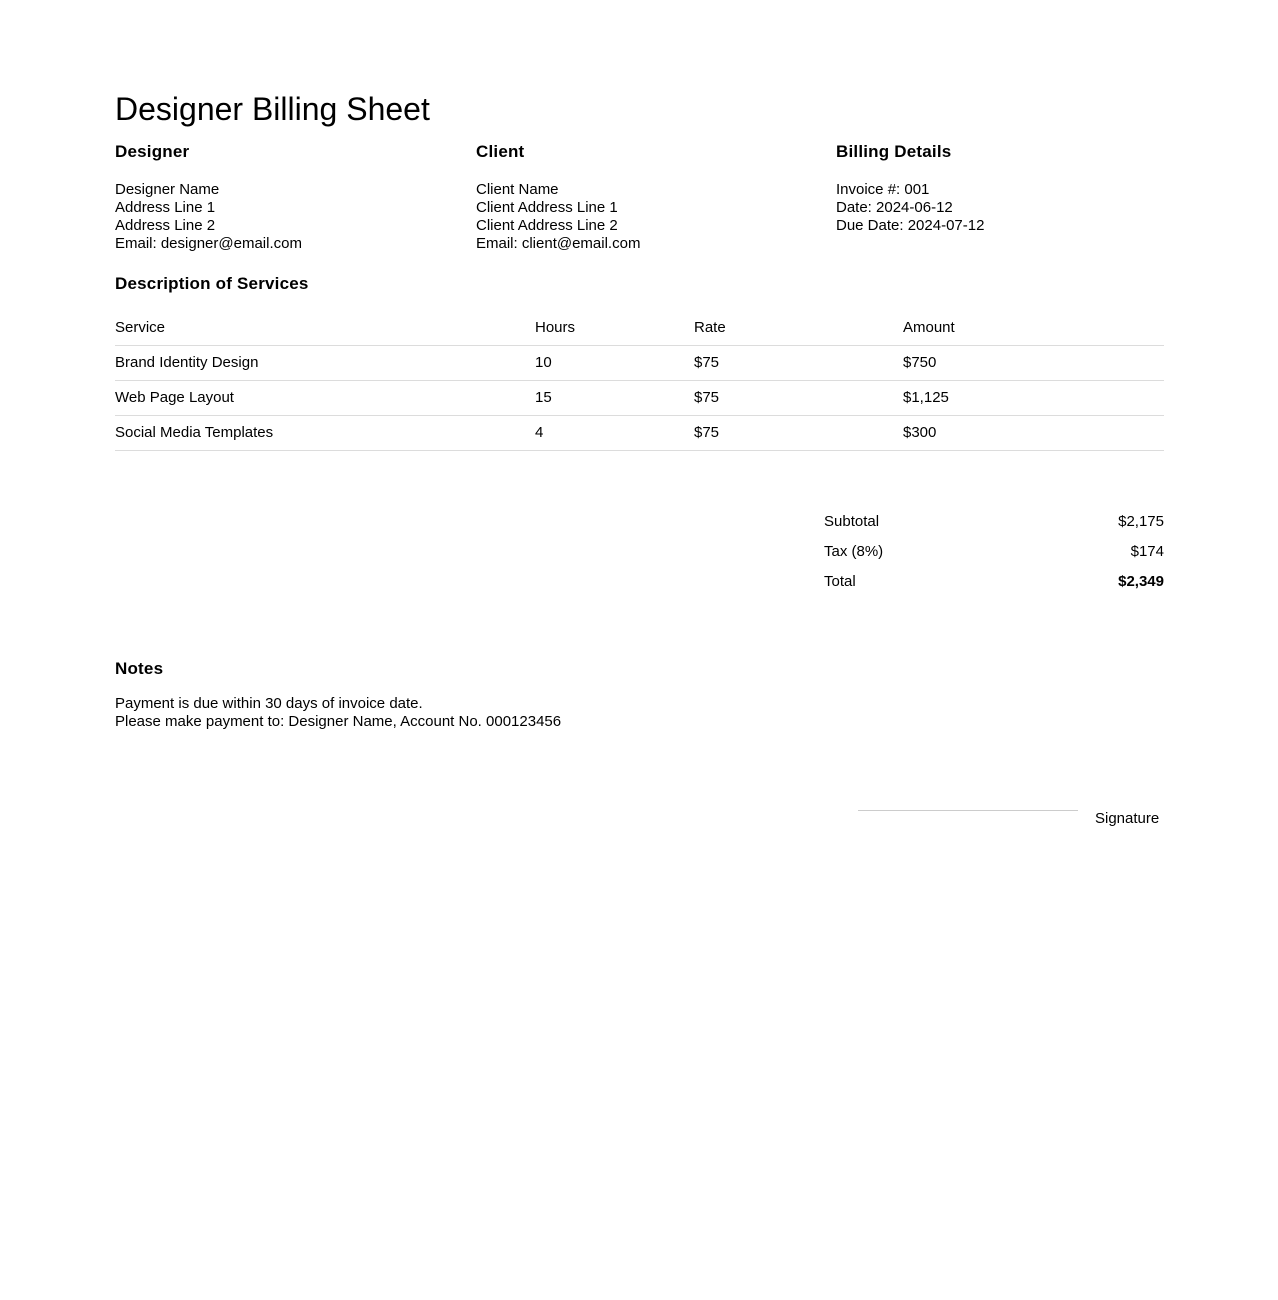  What do you see at coordinates (167, 189) in the screenshot?
I see `designer-name: Designer Name` at bounding box center [167, 189].